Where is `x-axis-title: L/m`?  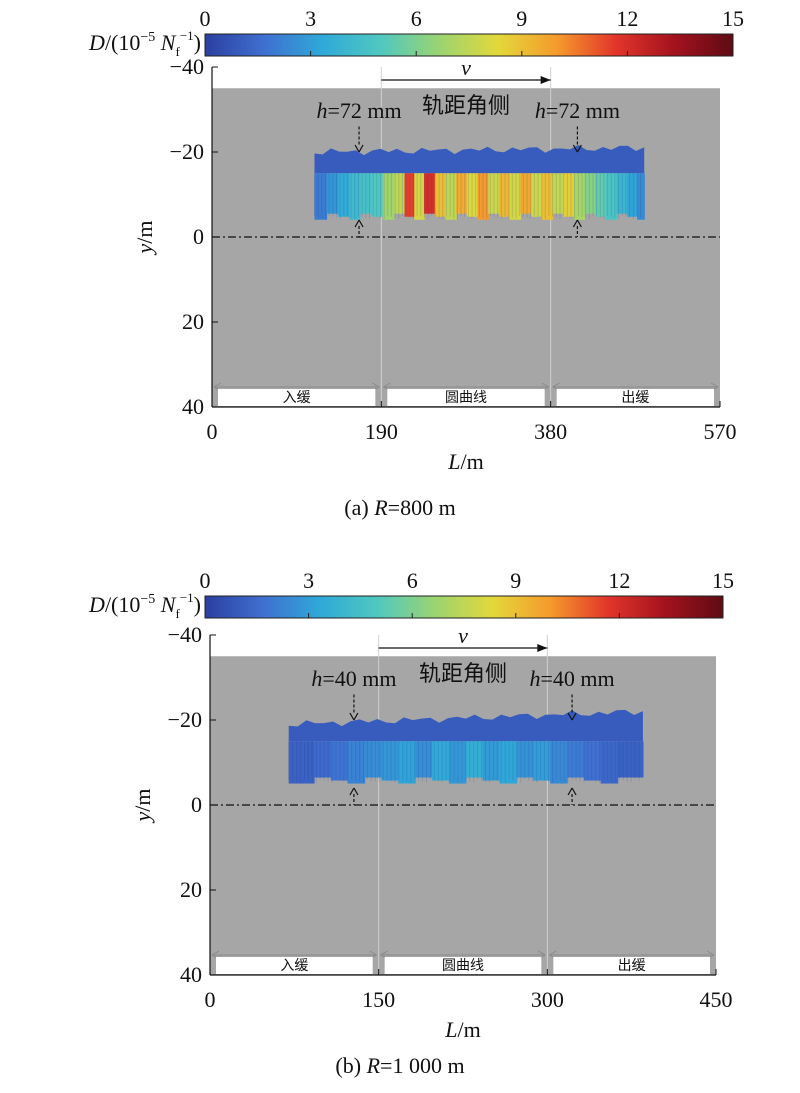
x-axis-title: L/m is located at coordinates (462, 1029).